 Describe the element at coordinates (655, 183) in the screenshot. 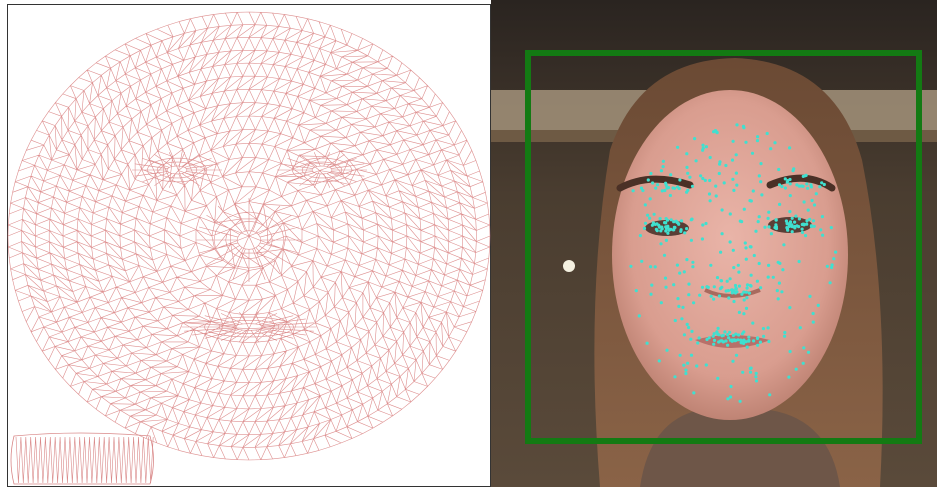

I see `left-eyebrow` at that location.